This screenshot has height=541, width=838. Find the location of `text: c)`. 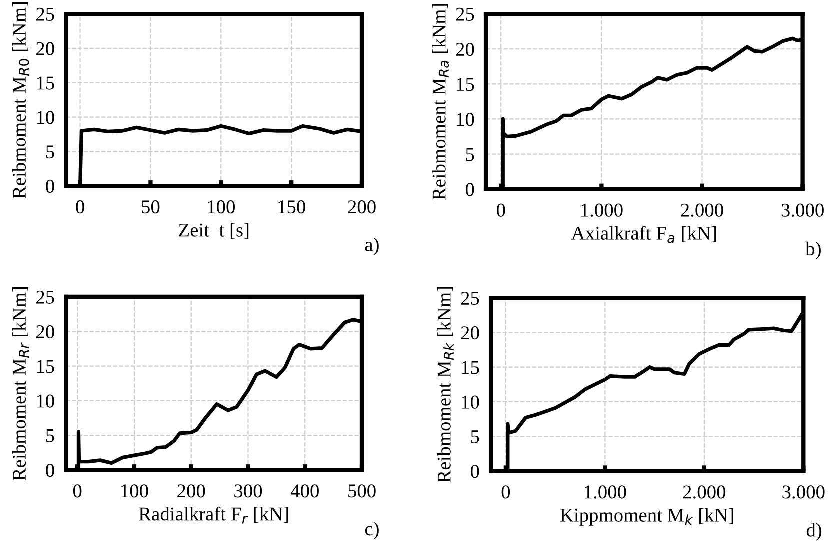

text: c) is located at coordinates (372, 531).